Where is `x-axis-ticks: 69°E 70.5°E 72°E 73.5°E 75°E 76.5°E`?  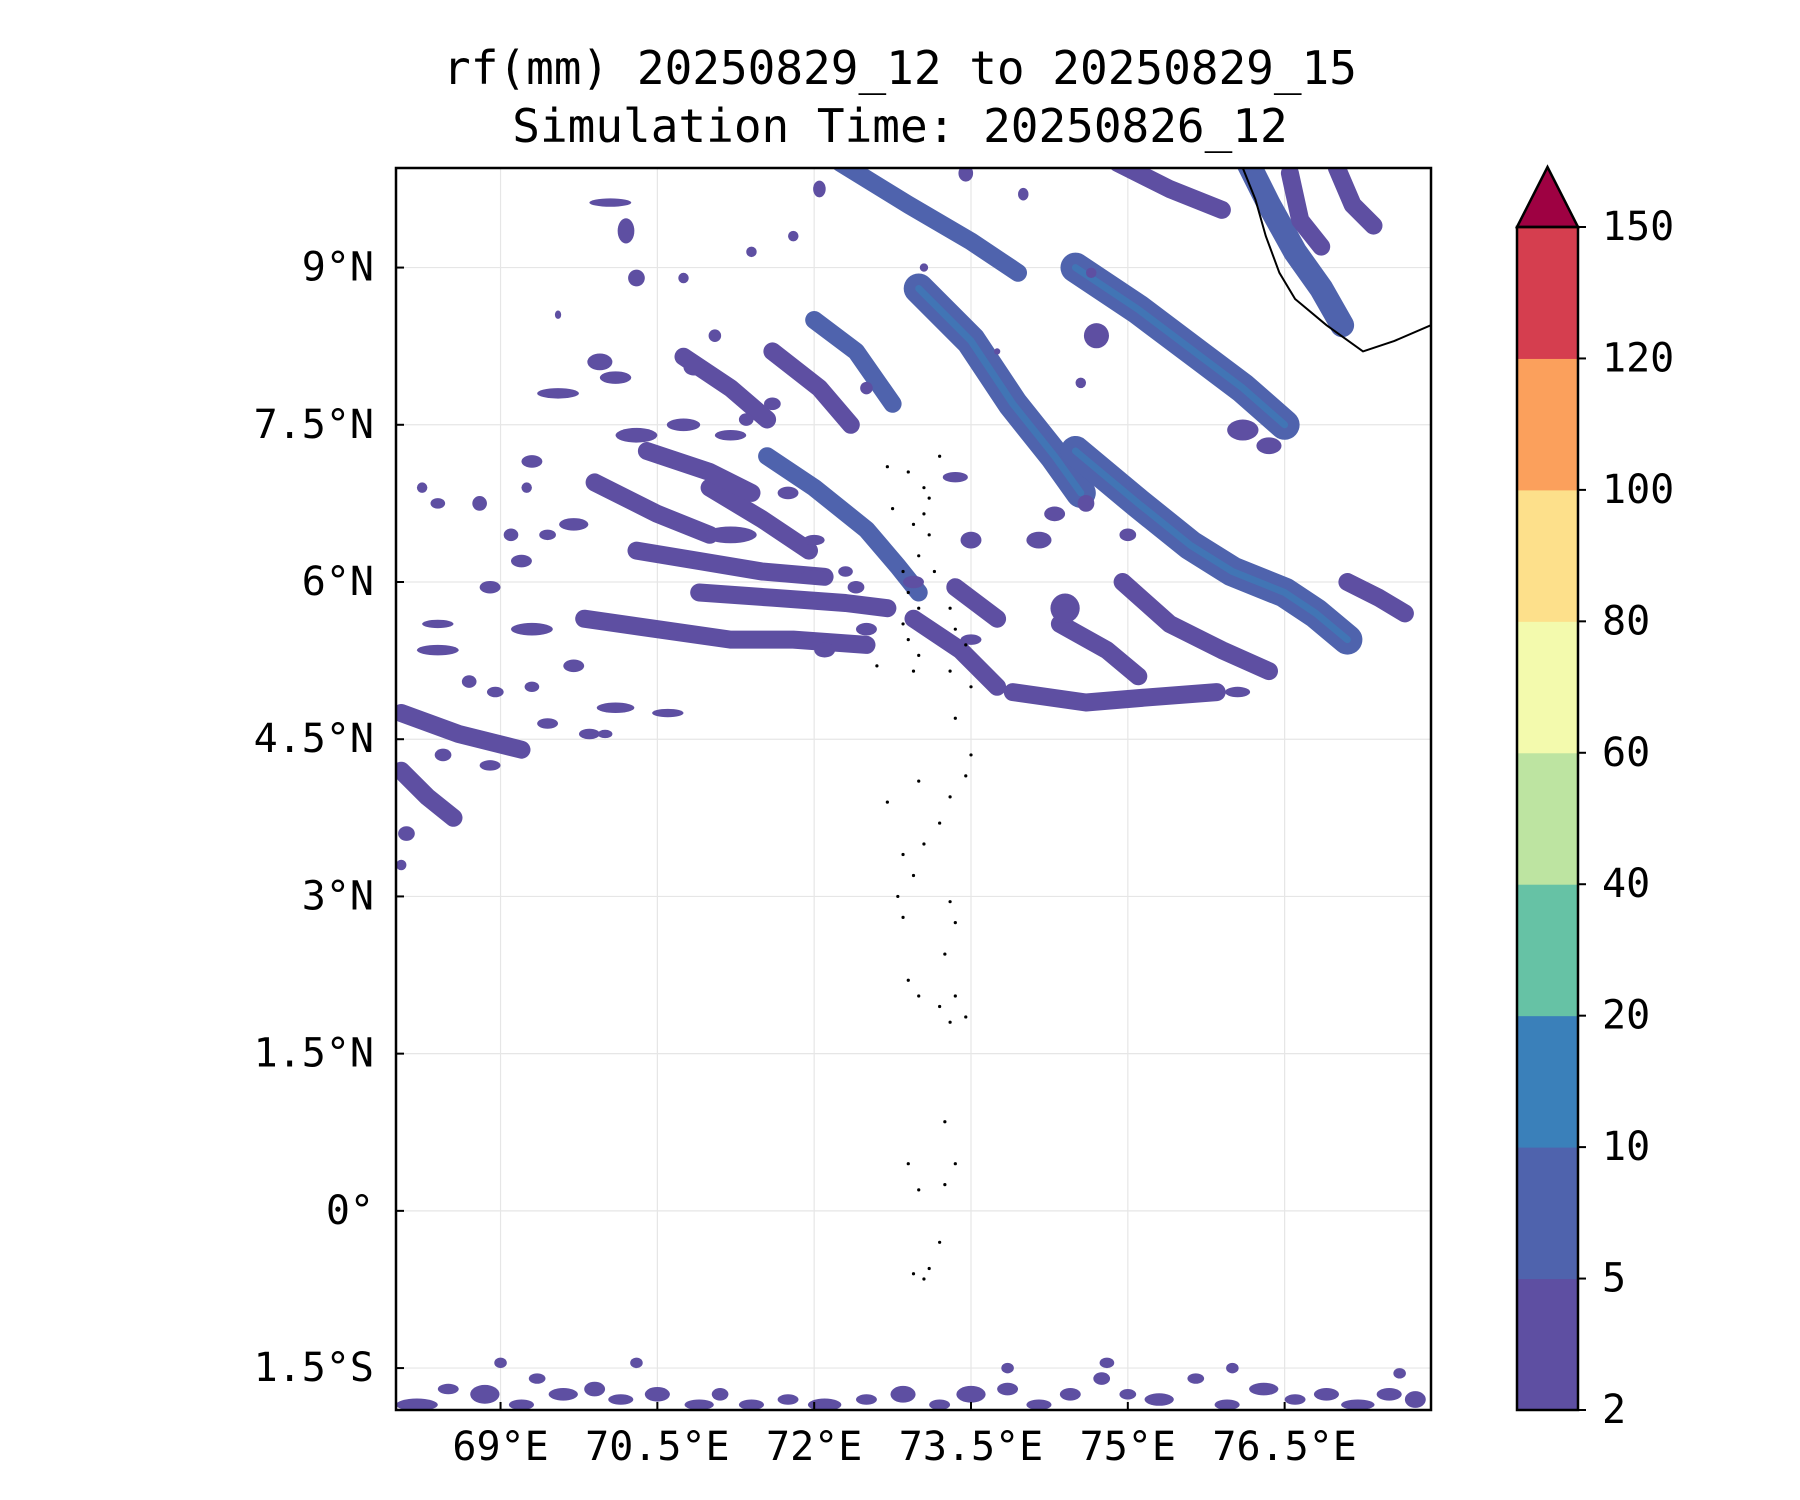 x-axis-ticks: 69°E 70.5°E 72°E 73.5°E 75°E 76.5°E is located at coordinates (904, 1436).